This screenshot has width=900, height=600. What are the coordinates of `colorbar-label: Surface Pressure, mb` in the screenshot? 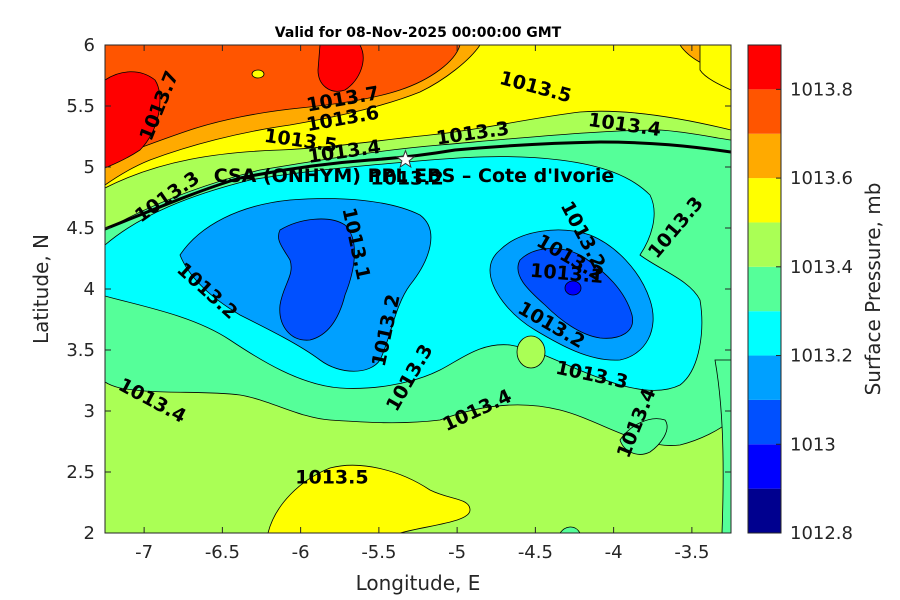 It's located at (873, 289).